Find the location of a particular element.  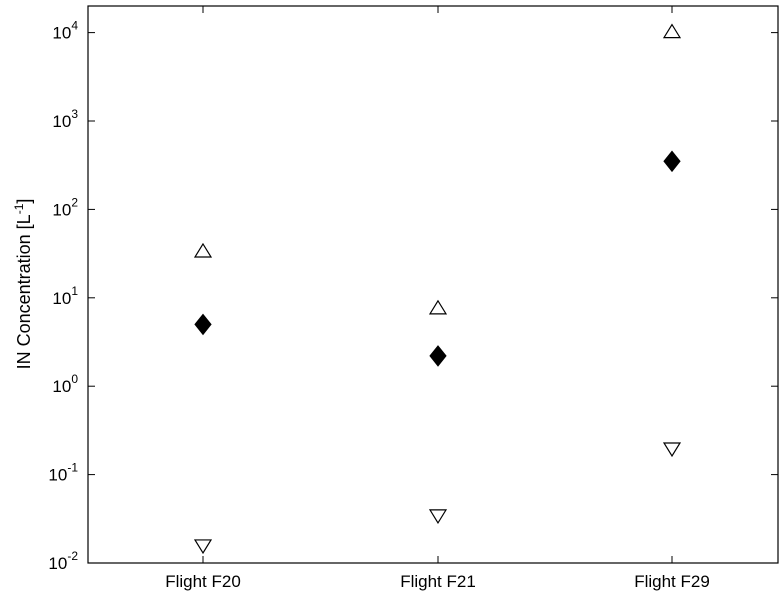

y-tick-label: 10³ is located at coordinates (65, 119).